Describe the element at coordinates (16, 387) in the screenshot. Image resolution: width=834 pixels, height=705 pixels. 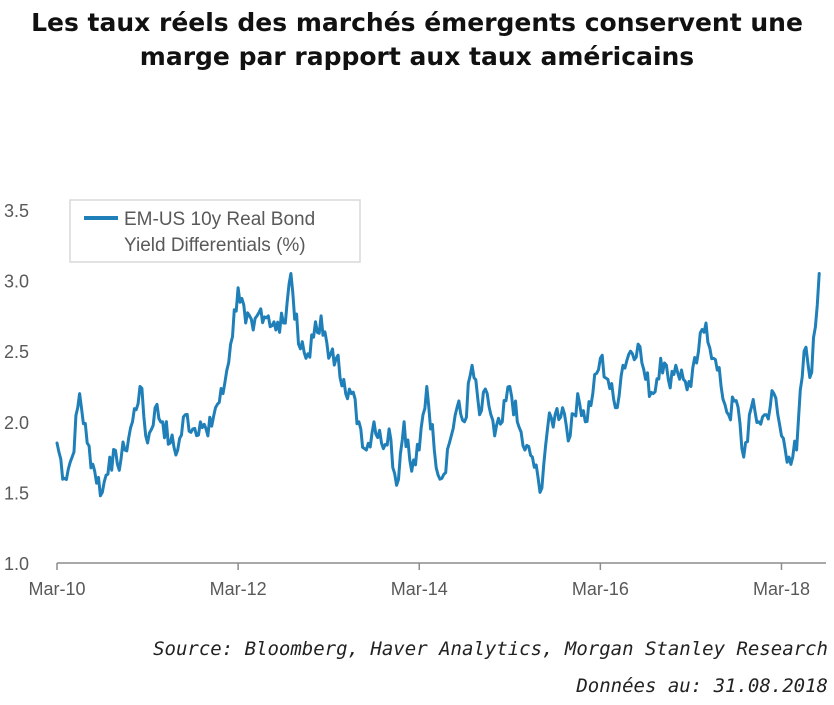
I see `y-axis: 1.0 1.5 2.0 2.5 3.0 3.5` at that location.